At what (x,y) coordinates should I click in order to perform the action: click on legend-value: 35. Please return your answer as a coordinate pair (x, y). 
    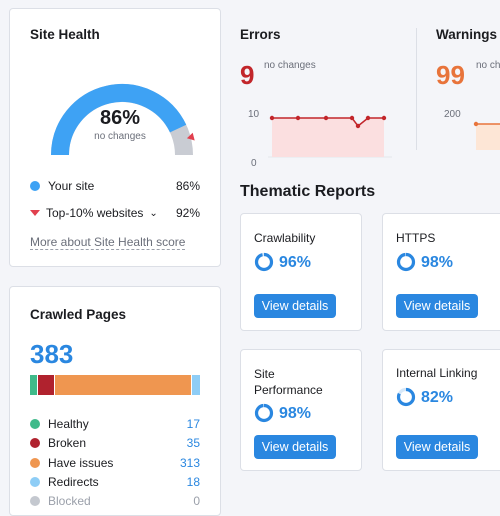
    Looking at the image, I should click on (193, 443).